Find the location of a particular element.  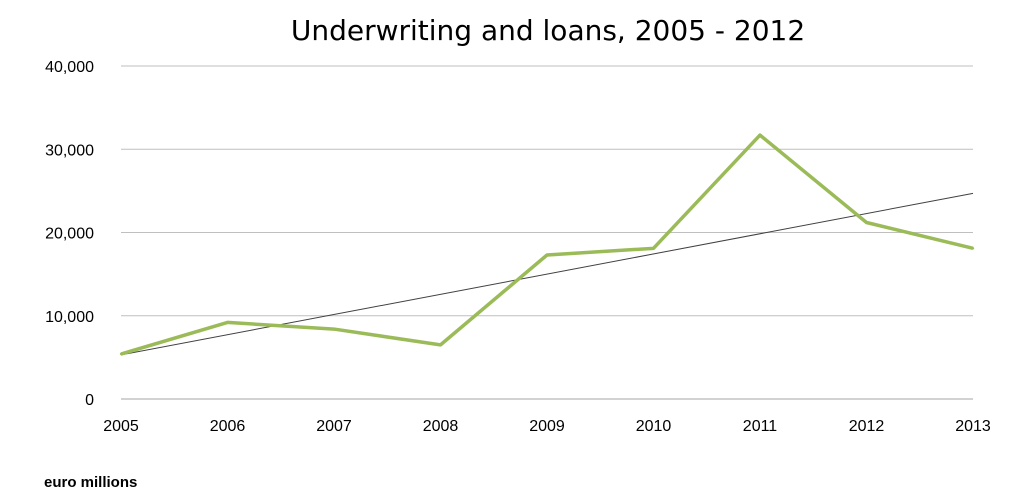

x-tick-label: 2011 is located at coordinates (760, 426).